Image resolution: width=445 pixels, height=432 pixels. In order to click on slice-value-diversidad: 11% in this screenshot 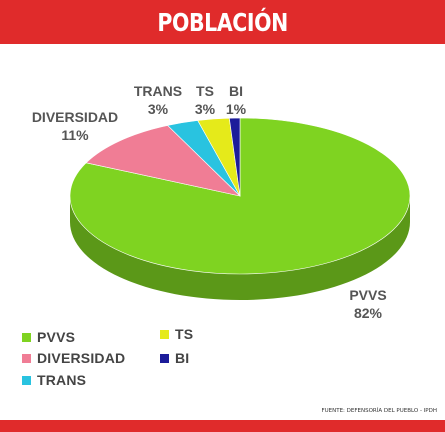, I will do `click(75, 135)`.